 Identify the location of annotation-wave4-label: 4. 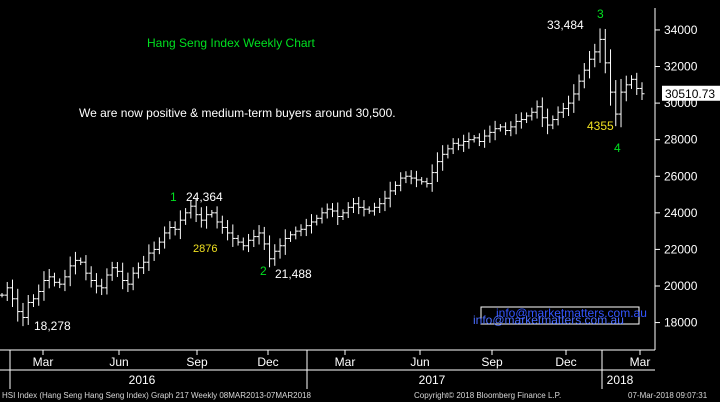
(617, 148).